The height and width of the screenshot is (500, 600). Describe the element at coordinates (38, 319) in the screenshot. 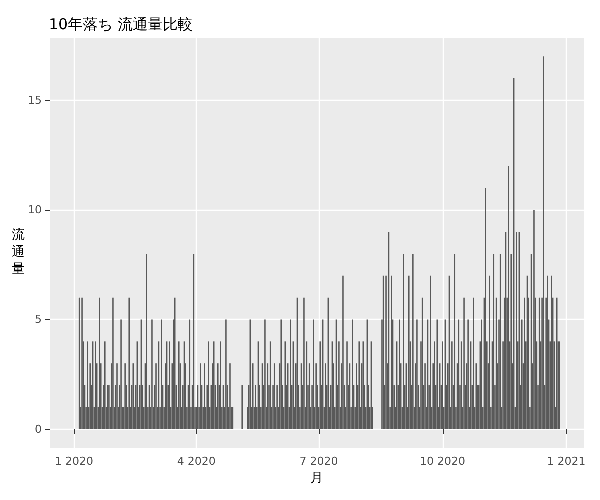

I see `y-tick-label: 5` at that location.